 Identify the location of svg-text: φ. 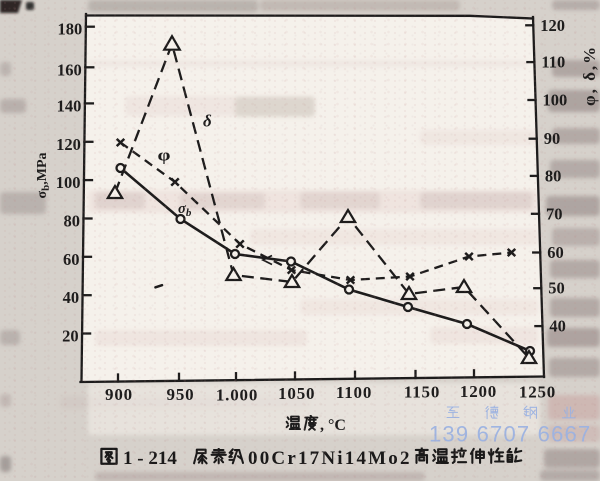
(164, 155).